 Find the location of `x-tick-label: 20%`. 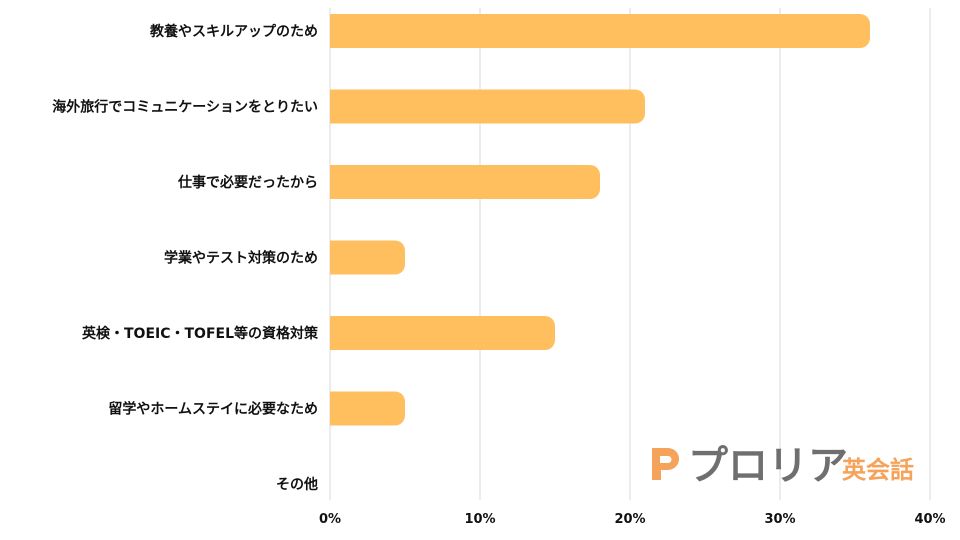

x-tick-label: 20% is located at coordinates (629, 519).